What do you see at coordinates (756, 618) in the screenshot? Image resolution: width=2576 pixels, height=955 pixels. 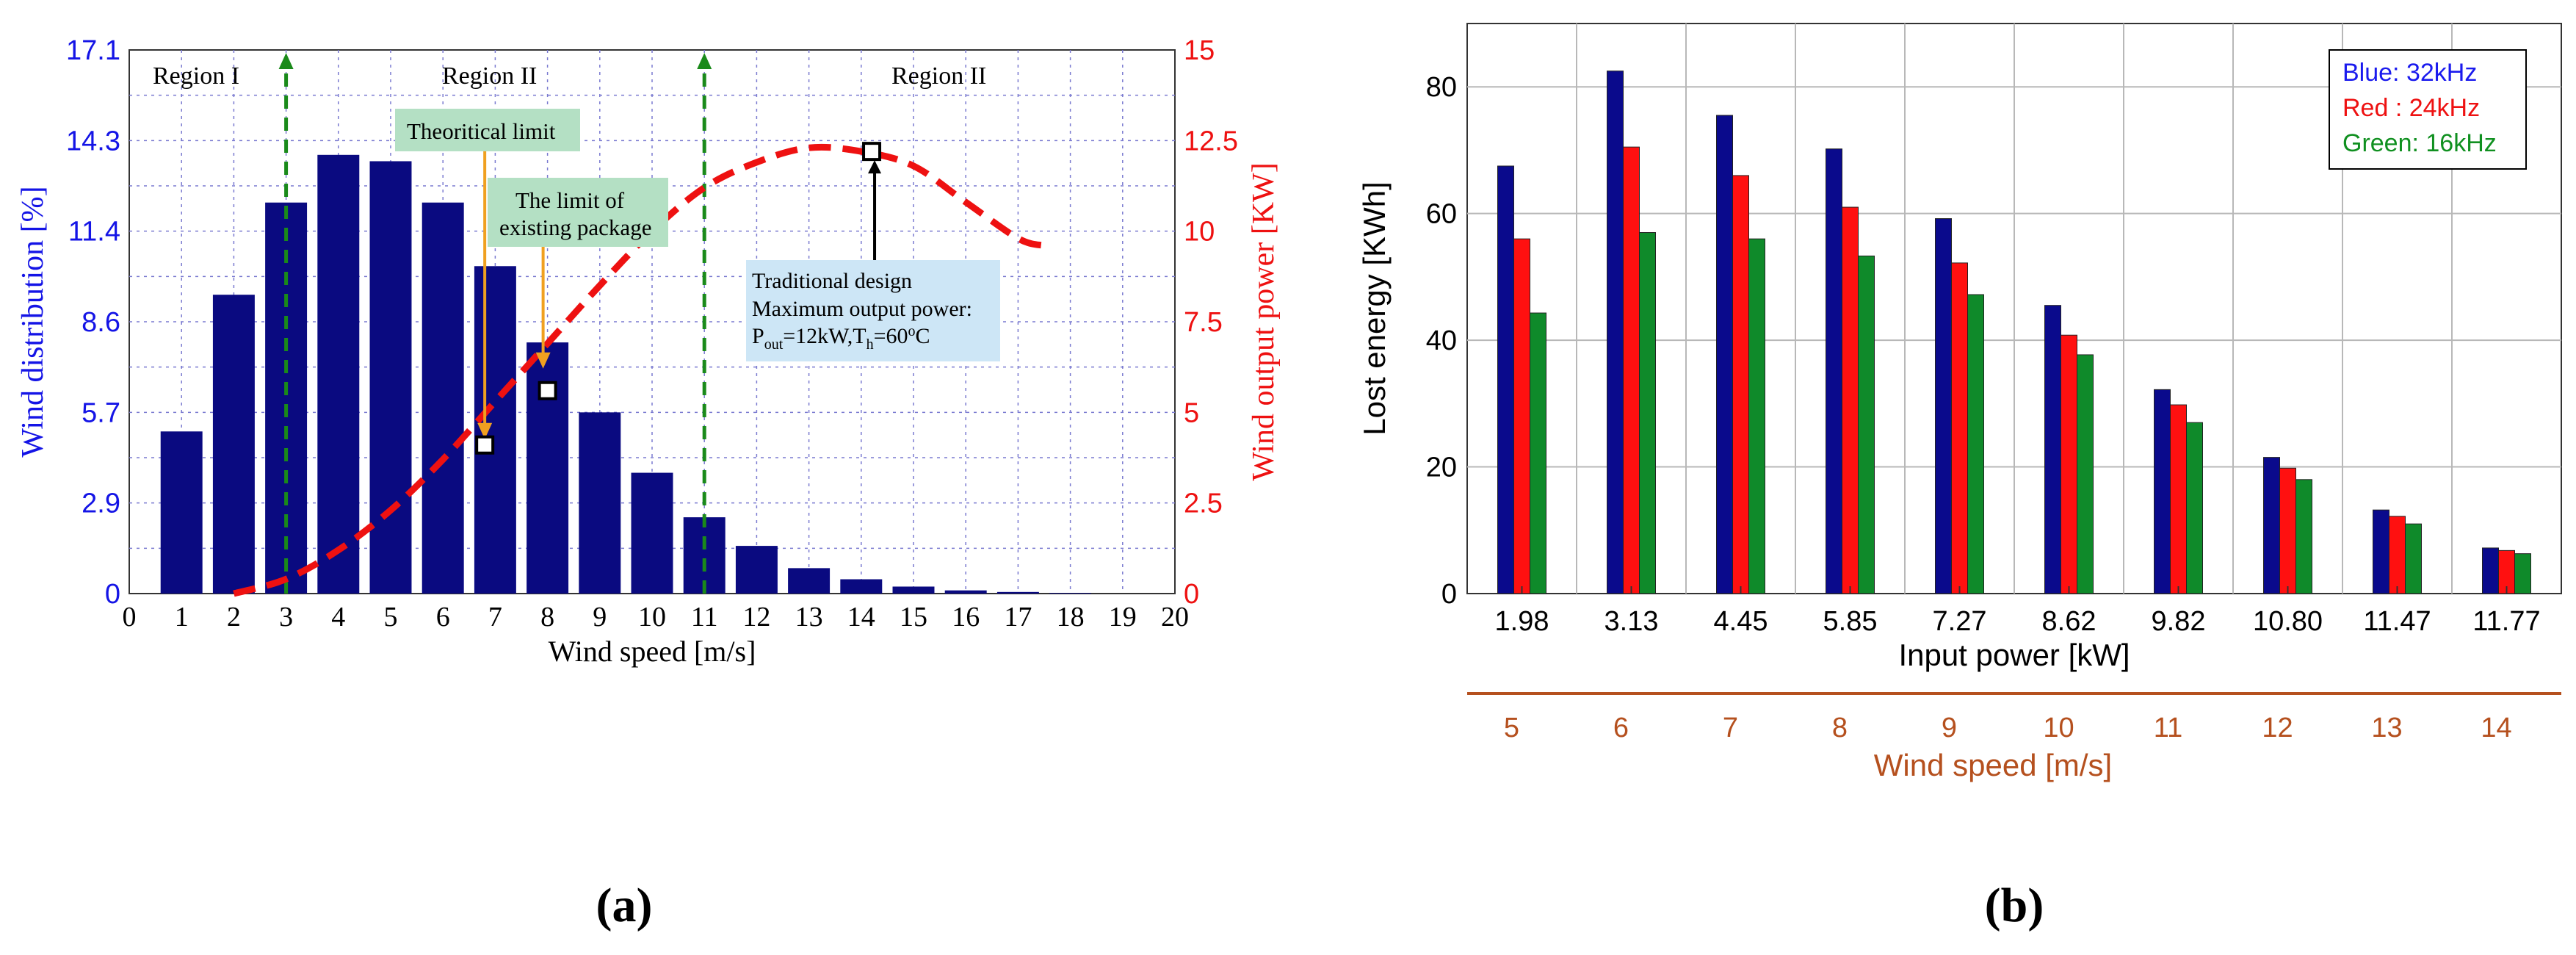 I see `x-tick-label: 12` at bounding box center [756, 618].